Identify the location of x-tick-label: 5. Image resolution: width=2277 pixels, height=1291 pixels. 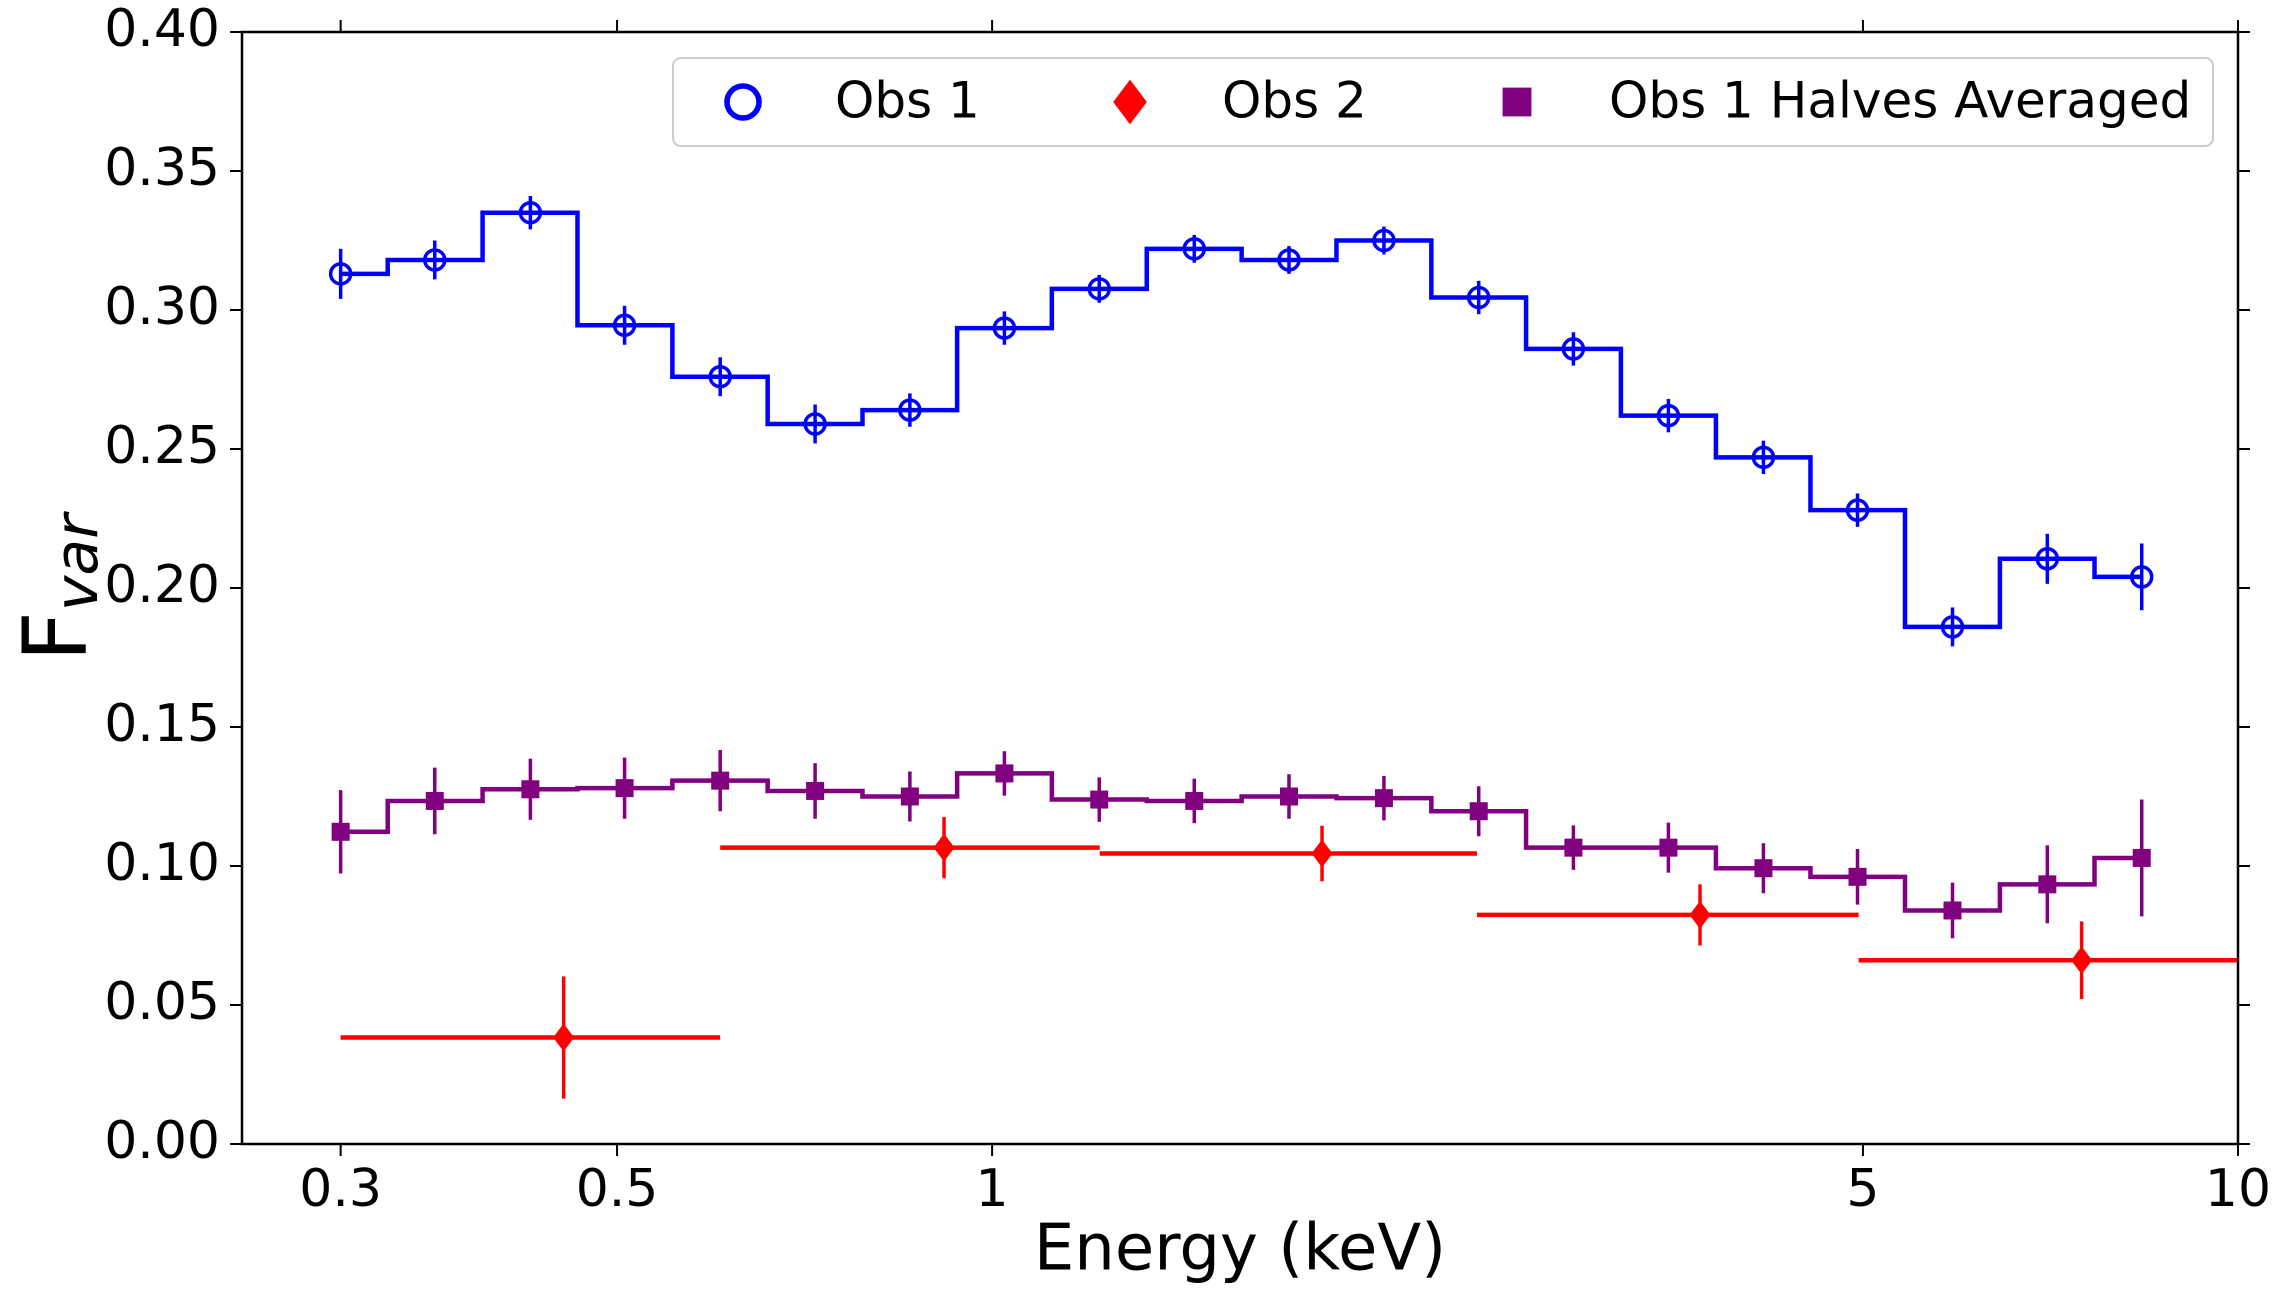
(1862, 1189).